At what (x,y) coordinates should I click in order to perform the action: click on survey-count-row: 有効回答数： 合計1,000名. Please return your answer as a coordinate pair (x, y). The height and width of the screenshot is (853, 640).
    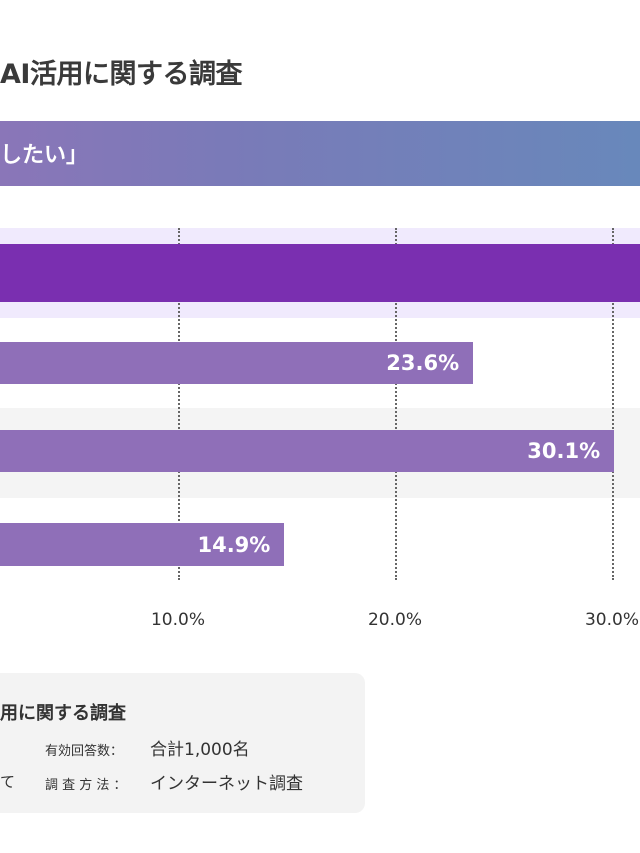
    Looking at the image, I should click on (147, 747).